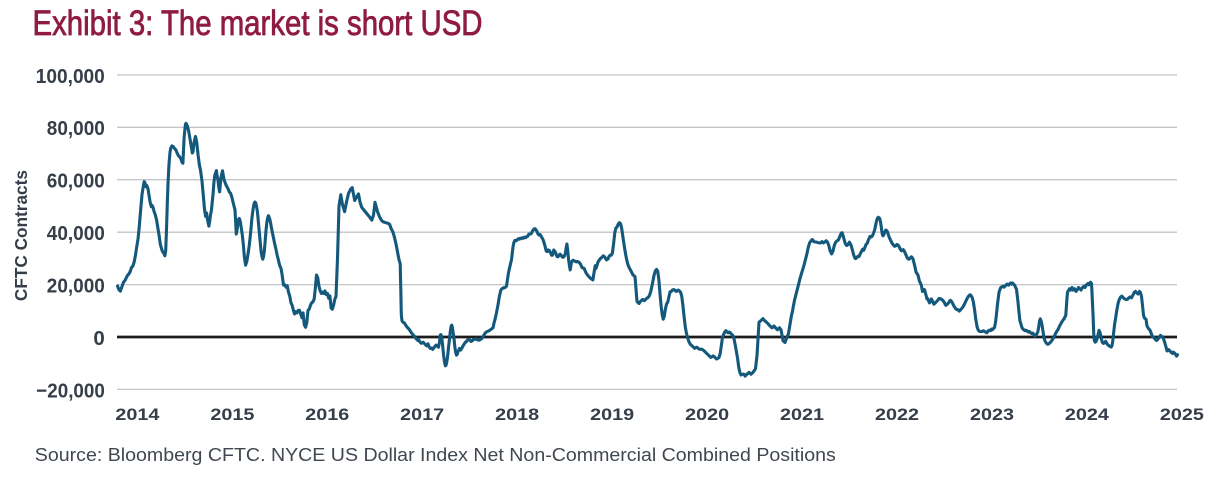 The image size is (1213, 478). I want to click on svg-text: 2016, so click(327, 414).